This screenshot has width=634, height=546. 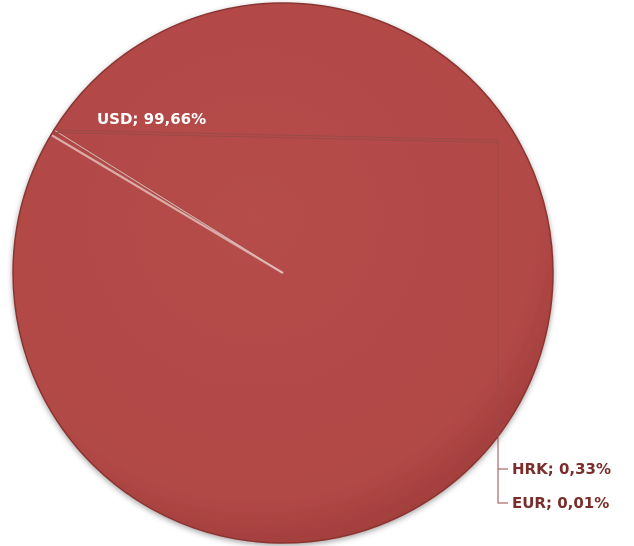 I want to click on slice-separators, so click(x=167, y=201).